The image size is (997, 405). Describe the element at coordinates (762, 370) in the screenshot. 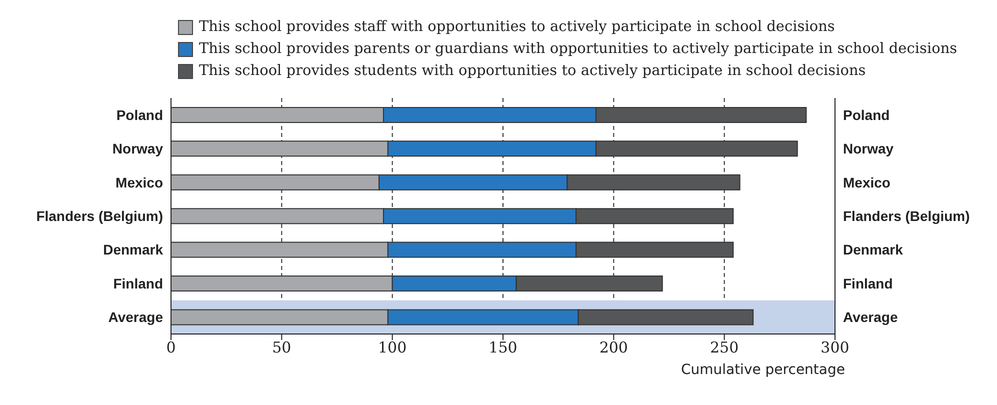

I see `x-axis-title: Cumulative percentage` at that location.